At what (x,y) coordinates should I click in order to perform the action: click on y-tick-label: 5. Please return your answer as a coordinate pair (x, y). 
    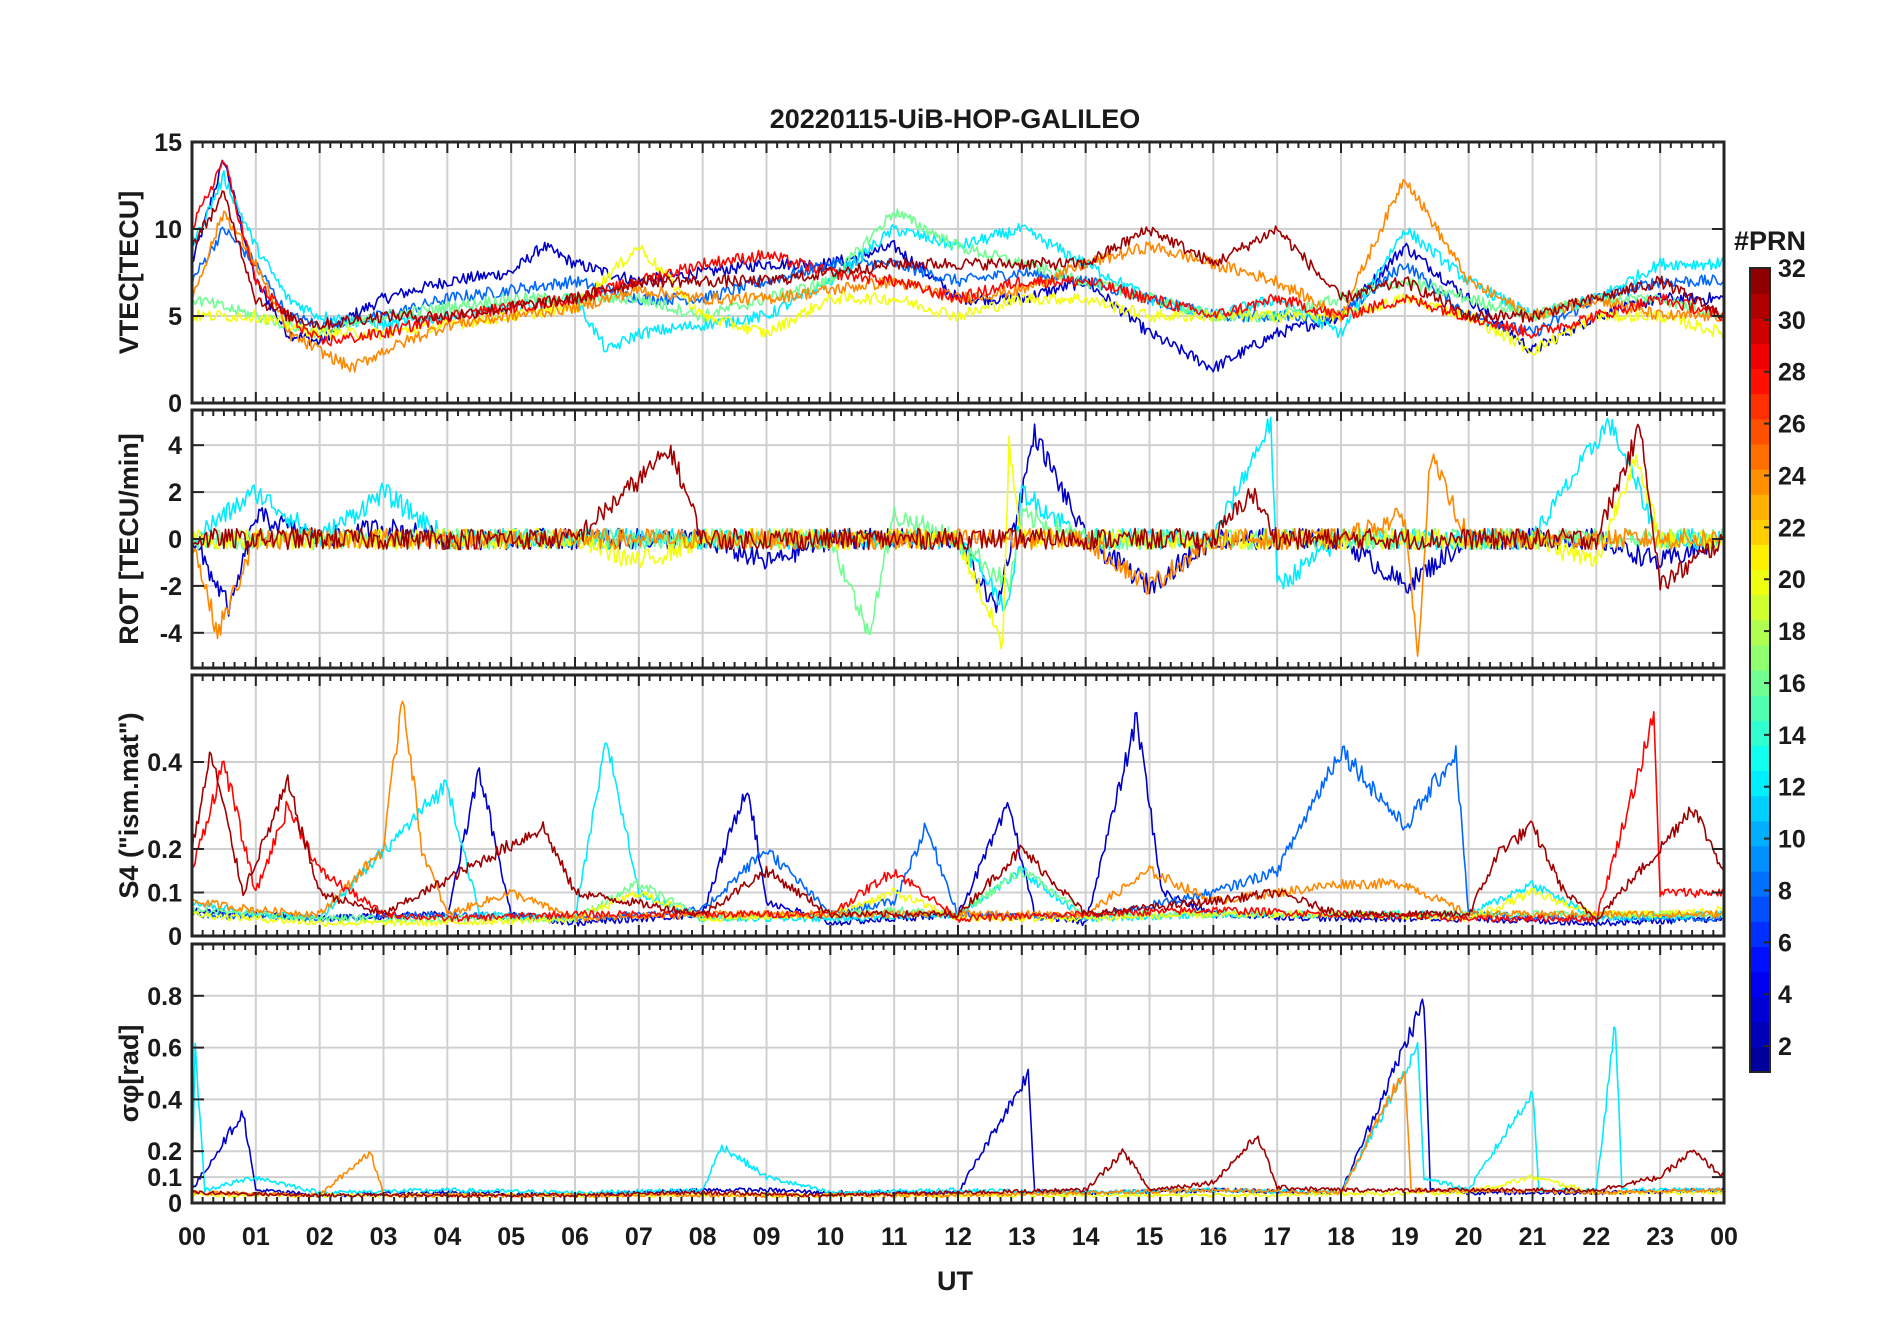
    Looking at the image, I should click on (175, 317).